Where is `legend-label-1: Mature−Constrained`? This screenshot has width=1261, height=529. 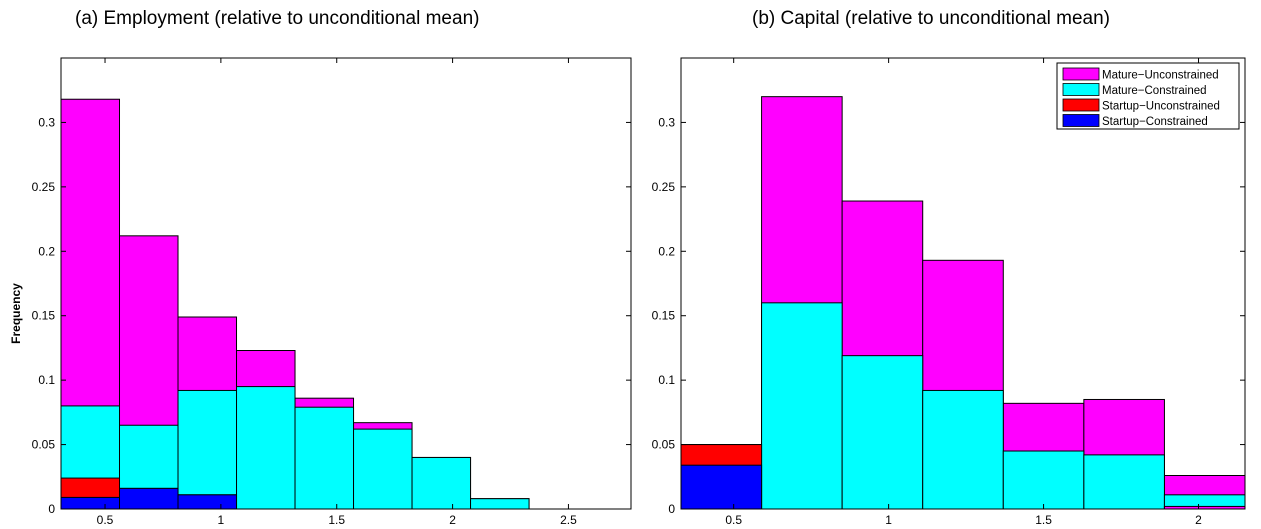
legend-label-1: Mature−Constrained is located at coordinates (1154, 91).